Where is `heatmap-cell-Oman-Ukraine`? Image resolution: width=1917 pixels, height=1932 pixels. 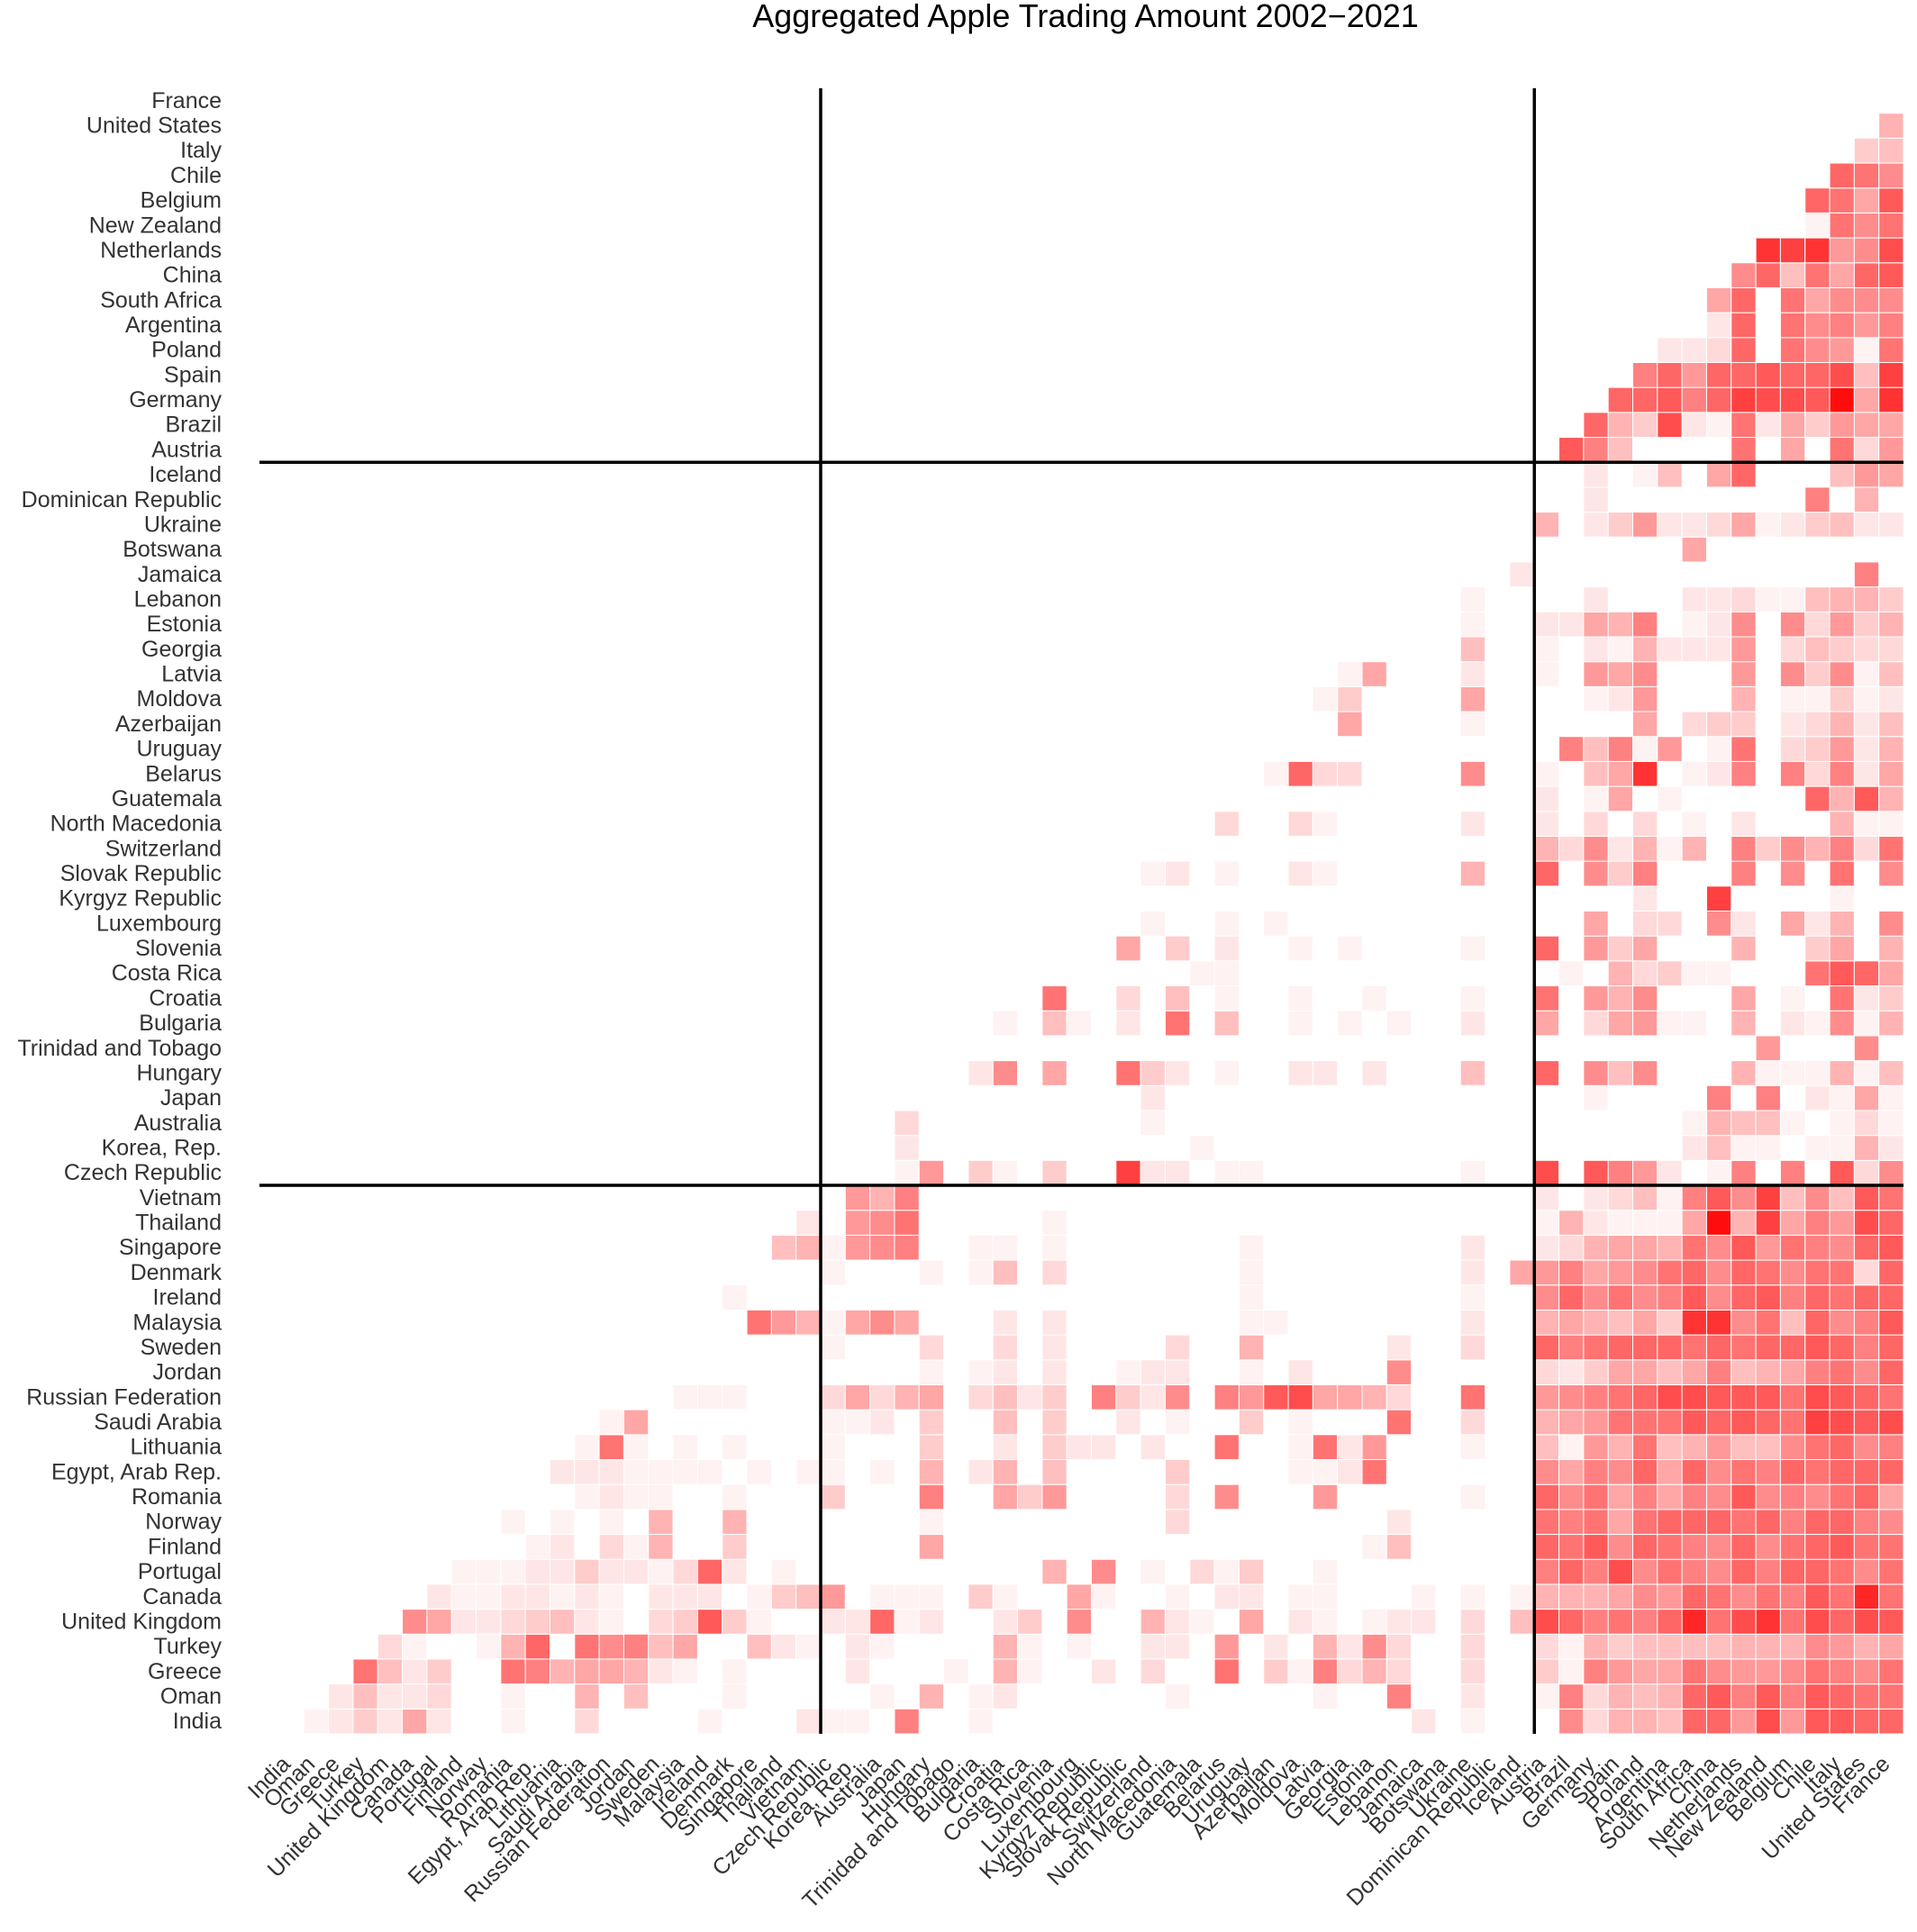 heatmap-cell-Oman-Ukraine is located at coordinates (1472, 1696).